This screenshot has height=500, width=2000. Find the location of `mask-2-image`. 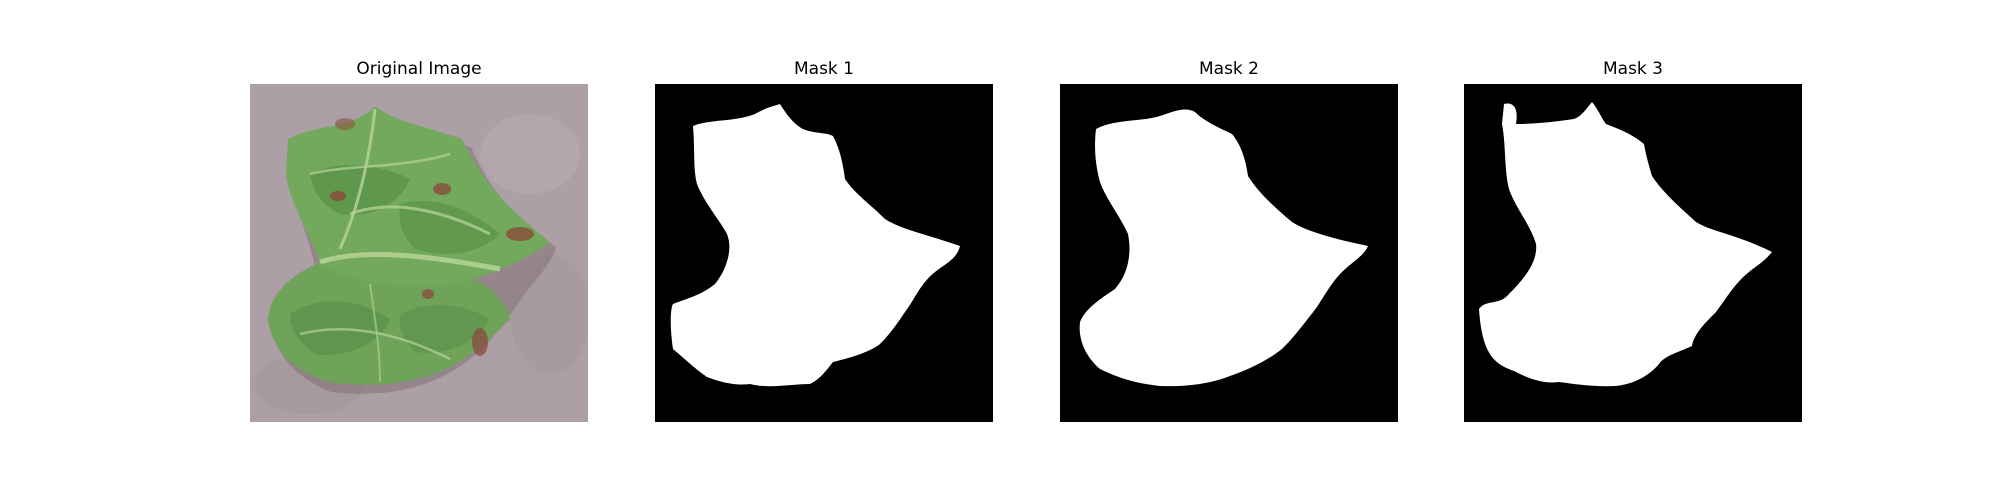

mask-2-image is located at coordinates (1229, 253).